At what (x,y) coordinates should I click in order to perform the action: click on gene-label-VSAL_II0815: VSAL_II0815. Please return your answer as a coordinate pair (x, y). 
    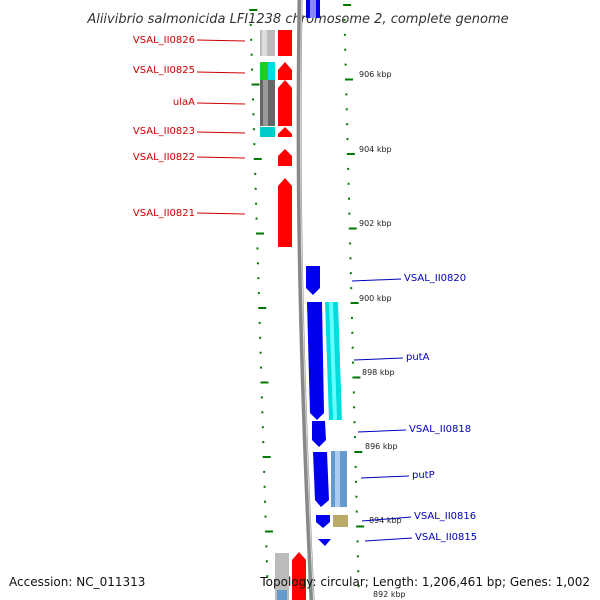
    Looking at the image, I should click on (446, 537).